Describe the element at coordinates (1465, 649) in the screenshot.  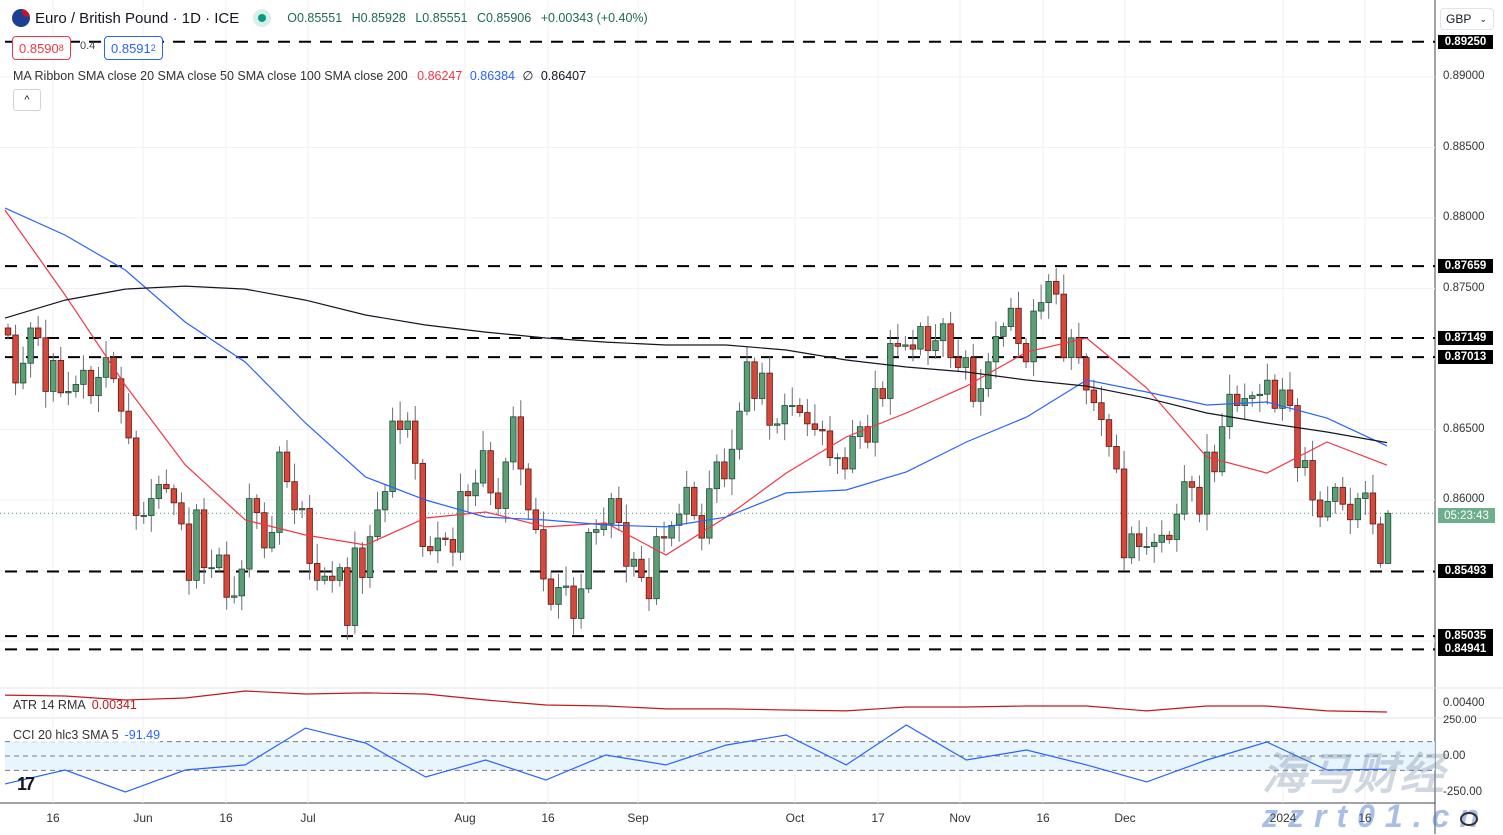
I see `level-label: 0.84941` at that location.